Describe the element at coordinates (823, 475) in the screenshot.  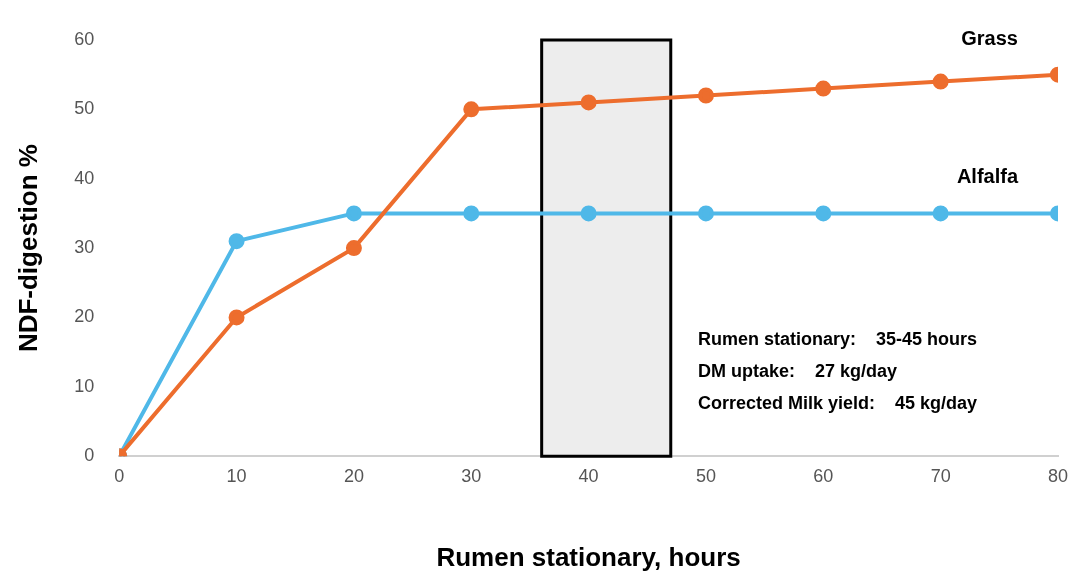
I see `x-tick-label: 60` at that location.